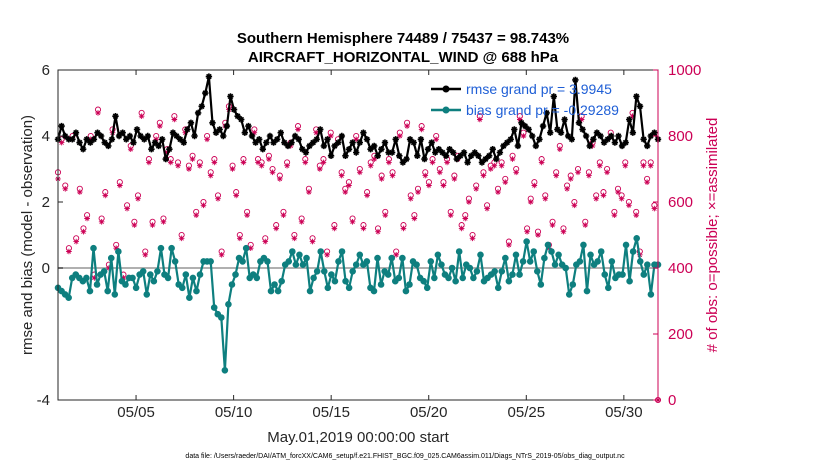 This screenshot has width=830, height=475. I want to click on legend-bias-label: bias grand pr = -0.29289, so click(542, 110).